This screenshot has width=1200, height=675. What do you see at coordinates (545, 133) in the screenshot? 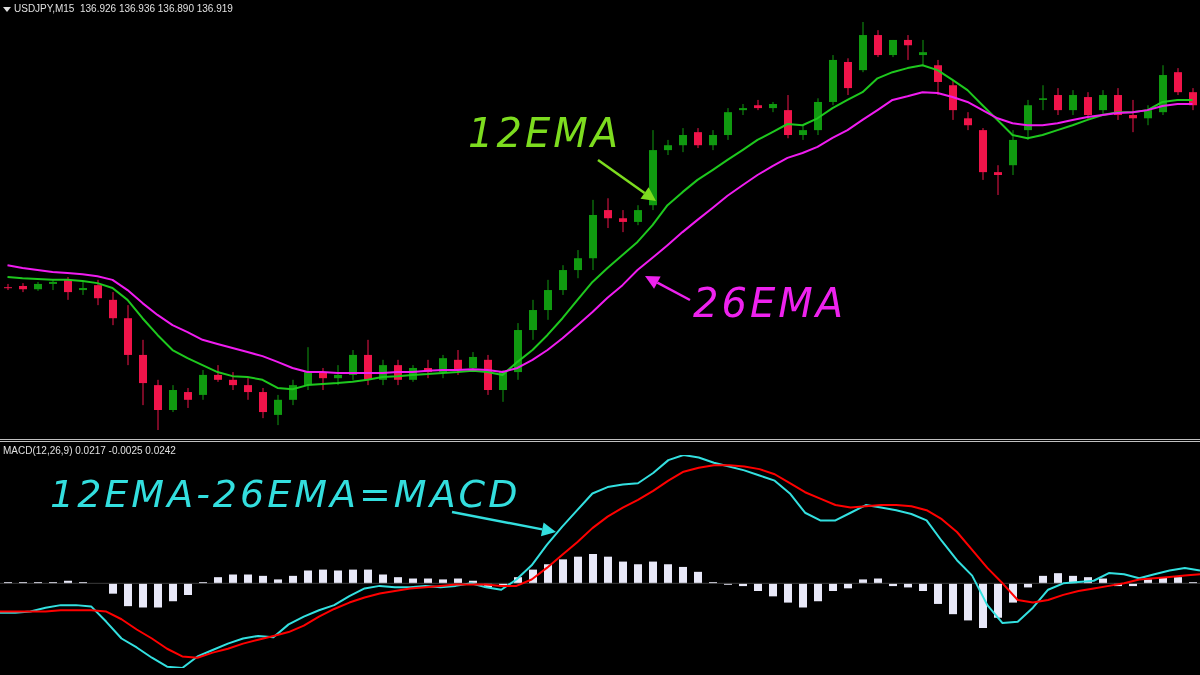
I see `annotation: 12EMA` at bounding box center [545, 133].